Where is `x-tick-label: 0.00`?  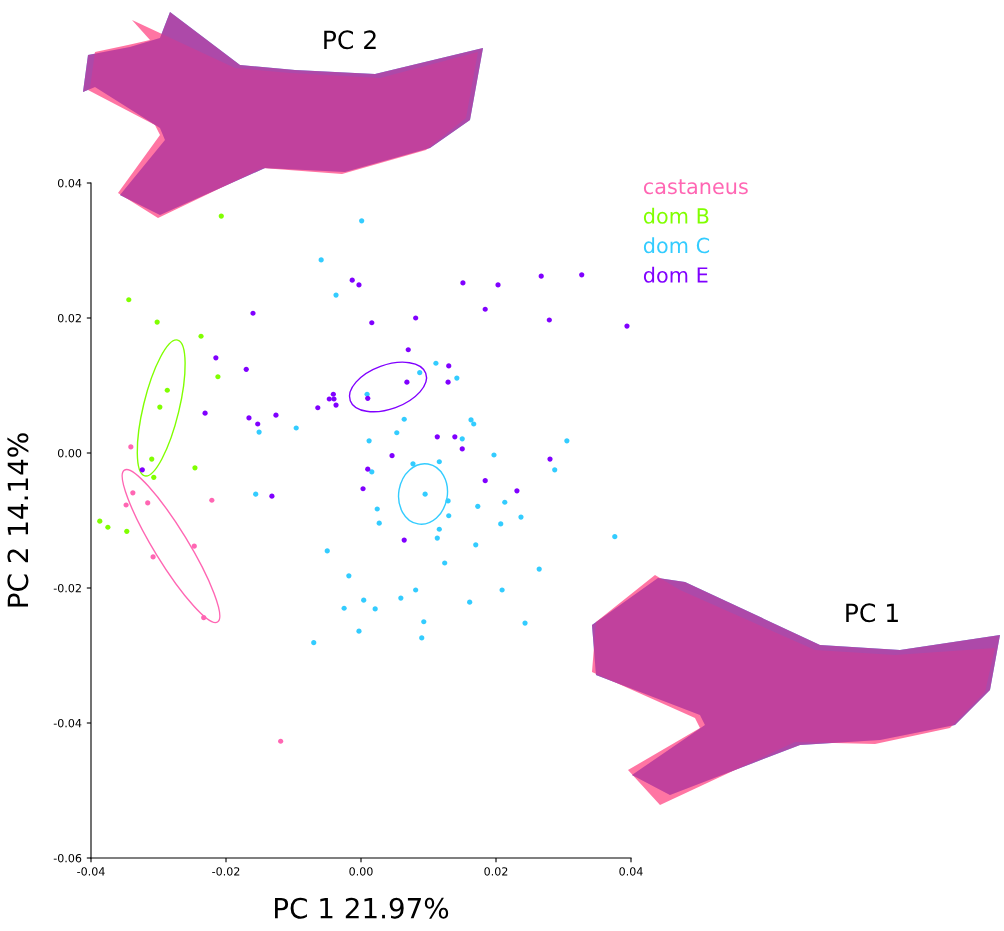
x-tick-label: 0.00 is located at coordinates (361, 871).